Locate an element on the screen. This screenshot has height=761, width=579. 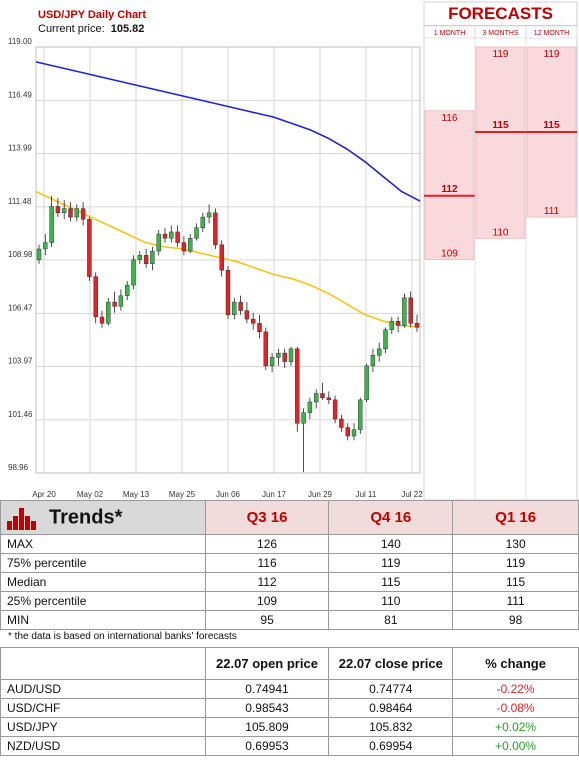
x-tick-label: Jun 29 is located at coordinates (320, 494).